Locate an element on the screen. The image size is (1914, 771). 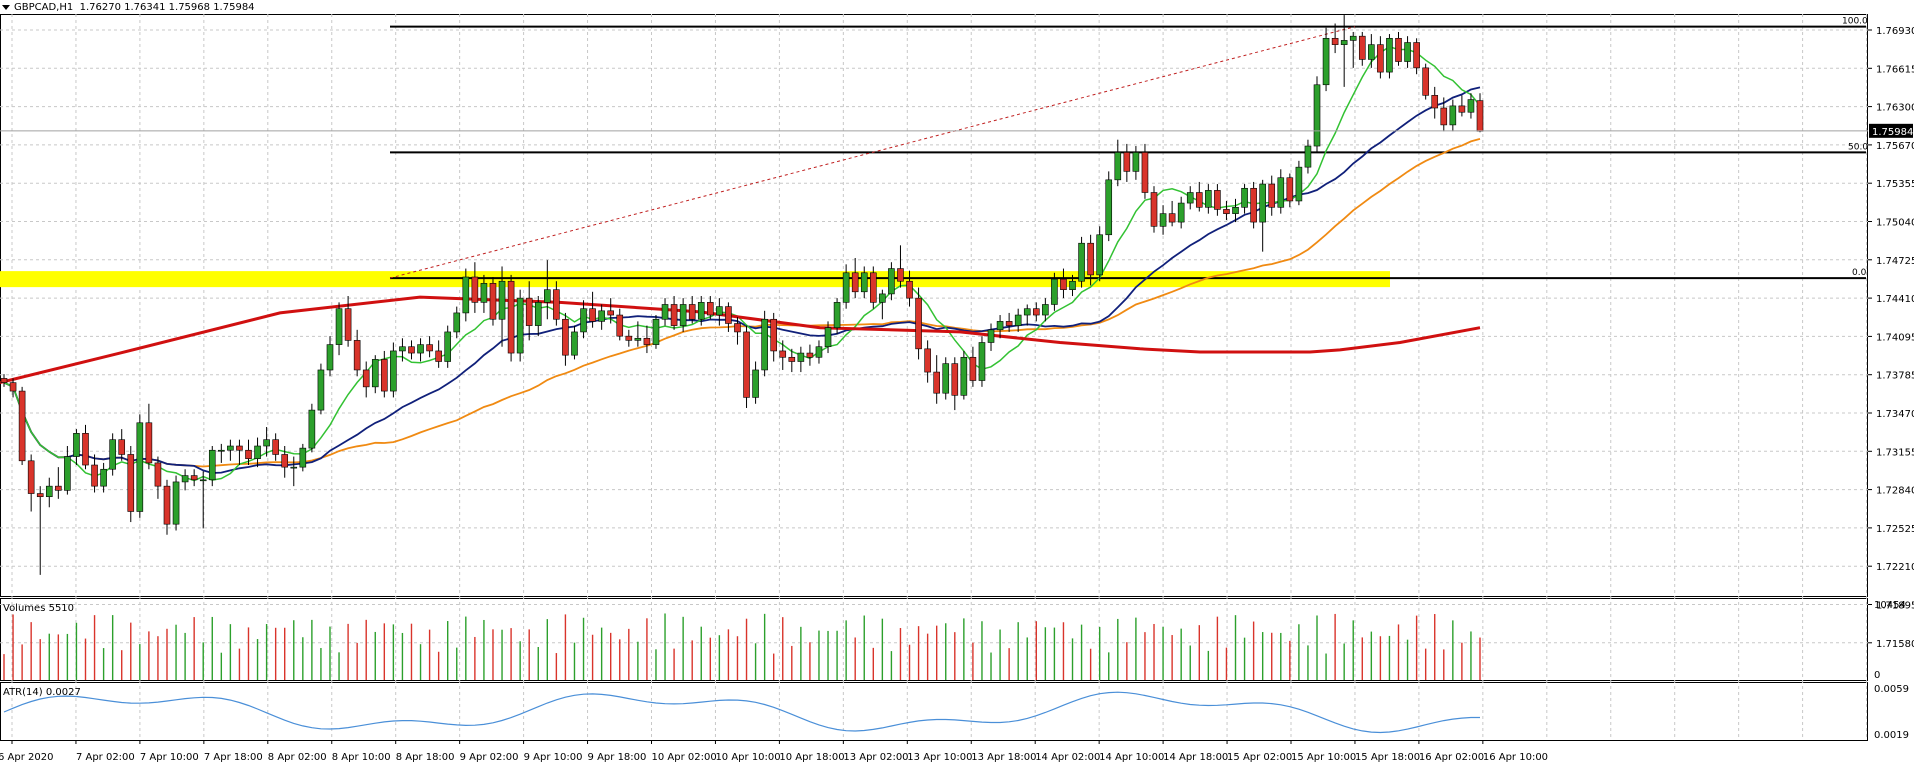
volume-bars-layer is located at coordinates (742, 646).